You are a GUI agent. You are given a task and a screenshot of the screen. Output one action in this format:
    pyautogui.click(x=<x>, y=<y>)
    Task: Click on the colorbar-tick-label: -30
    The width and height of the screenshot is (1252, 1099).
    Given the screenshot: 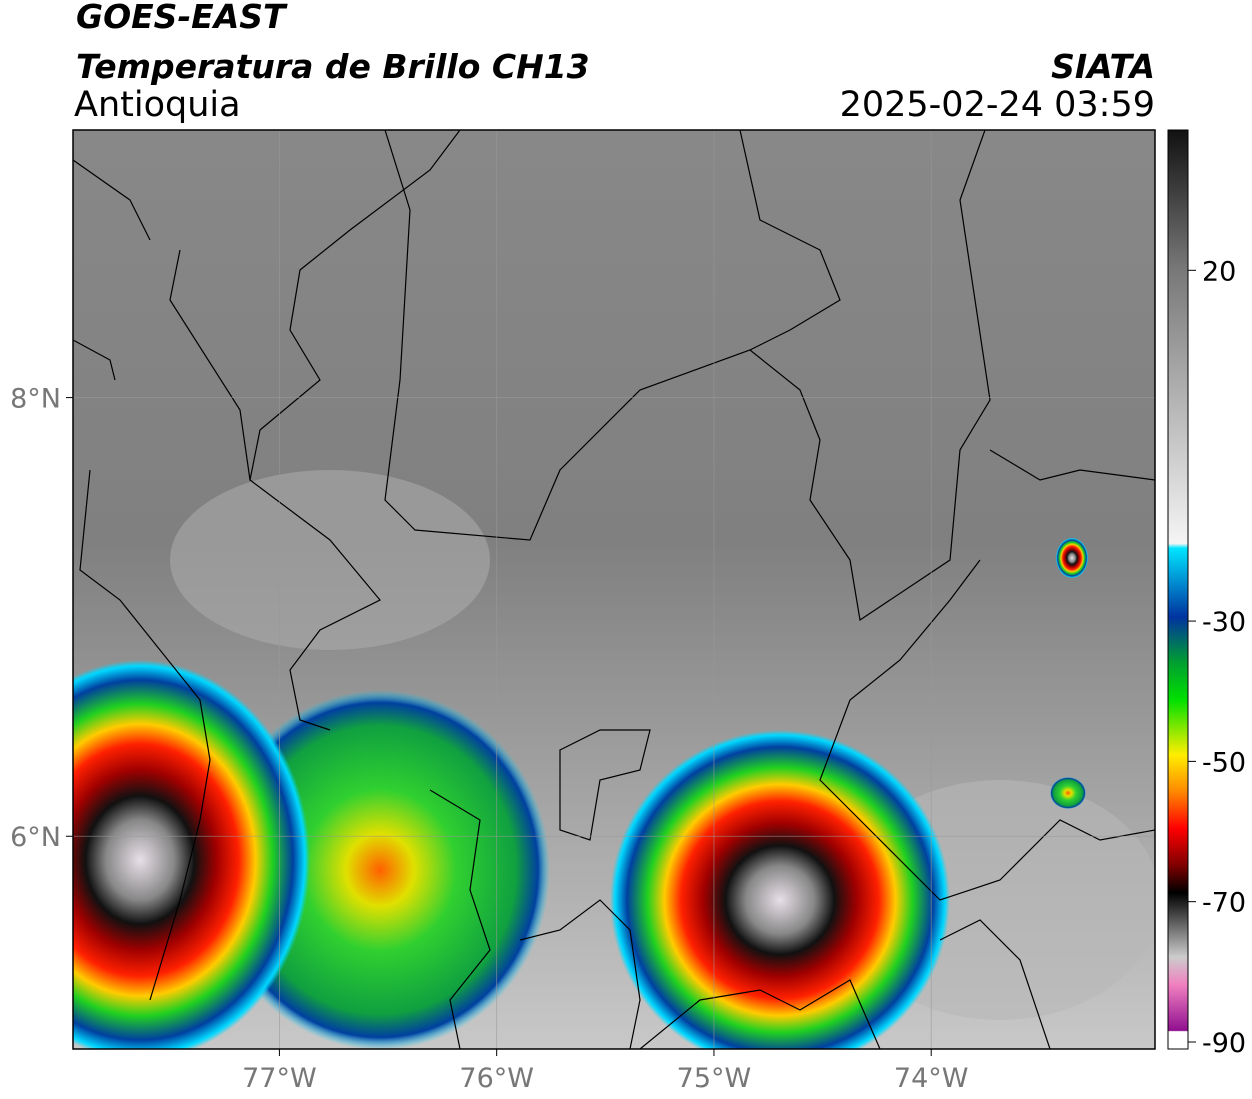 What is the action you would take?
    pyautogui.click(x=1224, y=622)
    